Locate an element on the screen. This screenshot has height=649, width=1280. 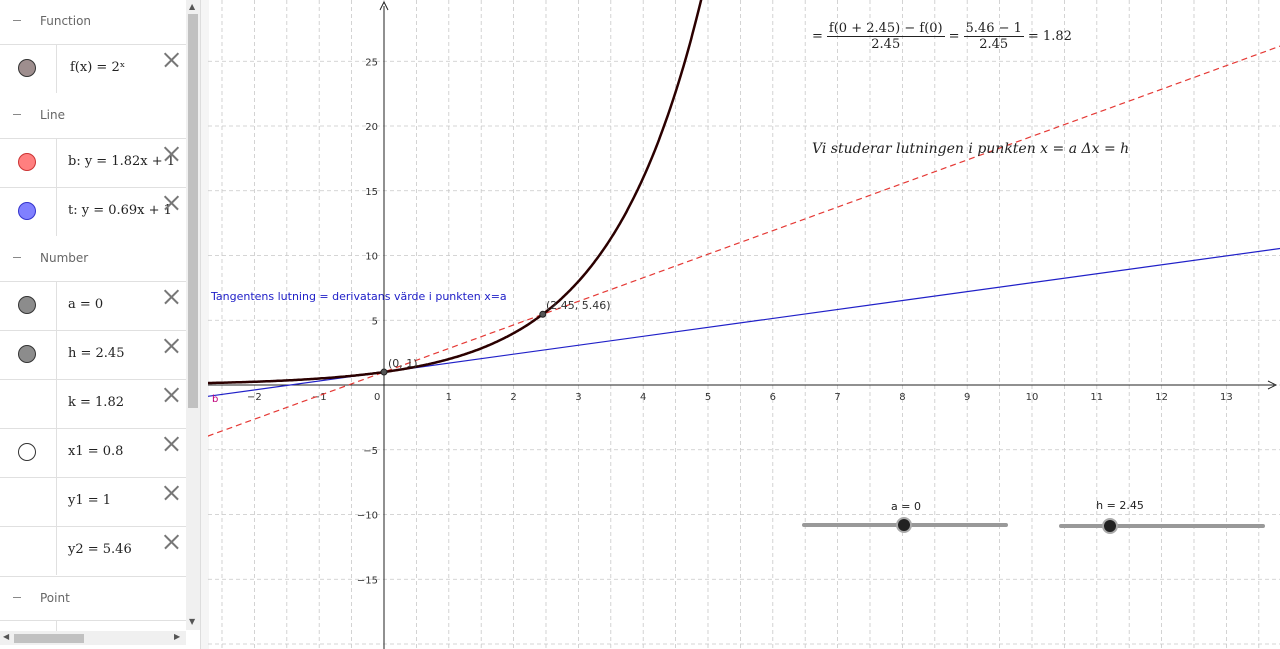
algebra-expression: f(x) = 2ˣ is located at coordinates (98, 67).